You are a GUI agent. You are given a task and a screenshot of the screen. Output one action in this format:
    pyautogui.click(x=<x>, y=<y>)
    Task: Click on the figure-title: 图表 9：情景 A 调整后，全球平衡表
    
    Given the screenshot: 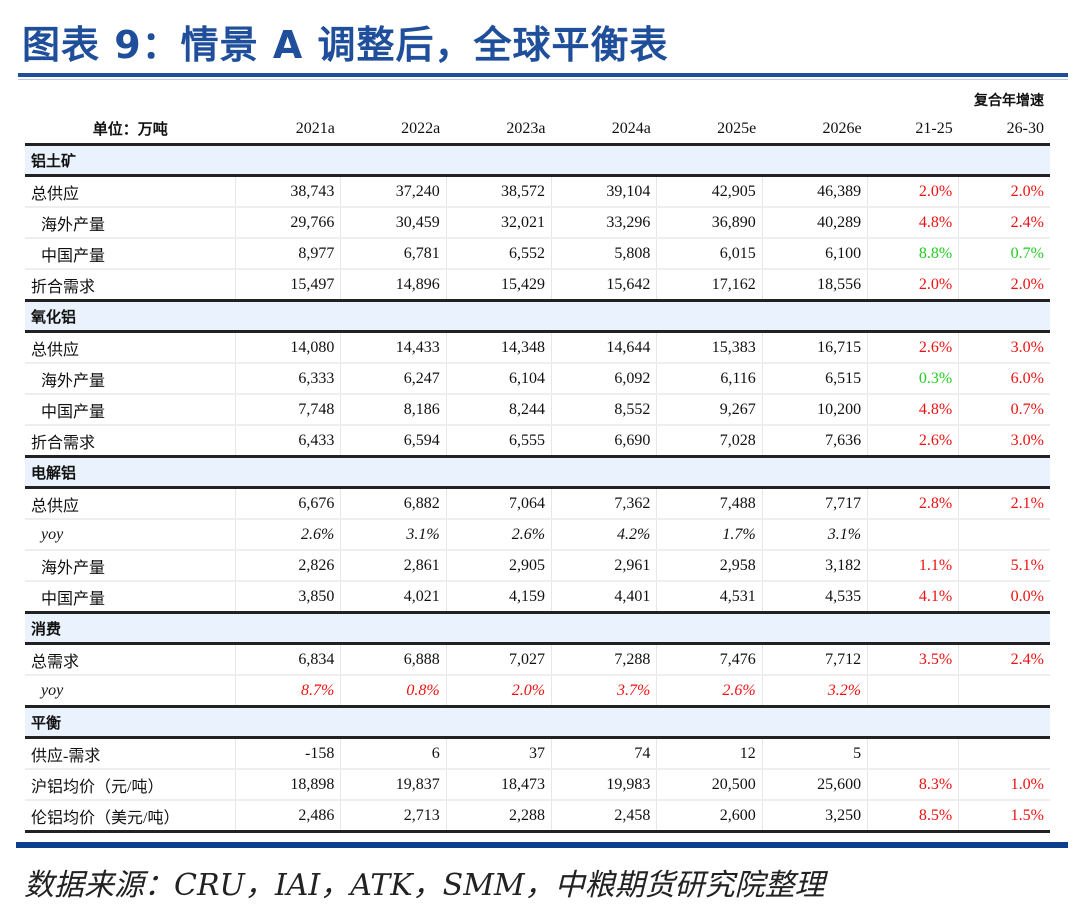 What is the action you would take?
    pyautogui.click(x=345, y=45)
    